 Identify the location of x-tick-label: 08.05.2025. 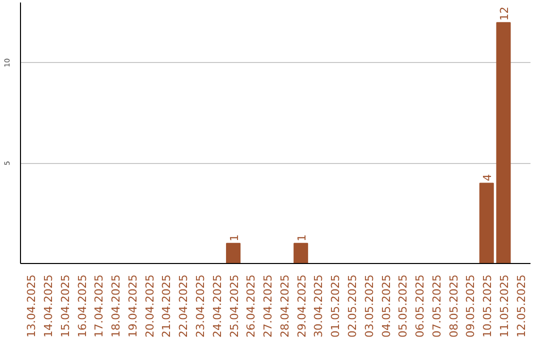
(453, 306).